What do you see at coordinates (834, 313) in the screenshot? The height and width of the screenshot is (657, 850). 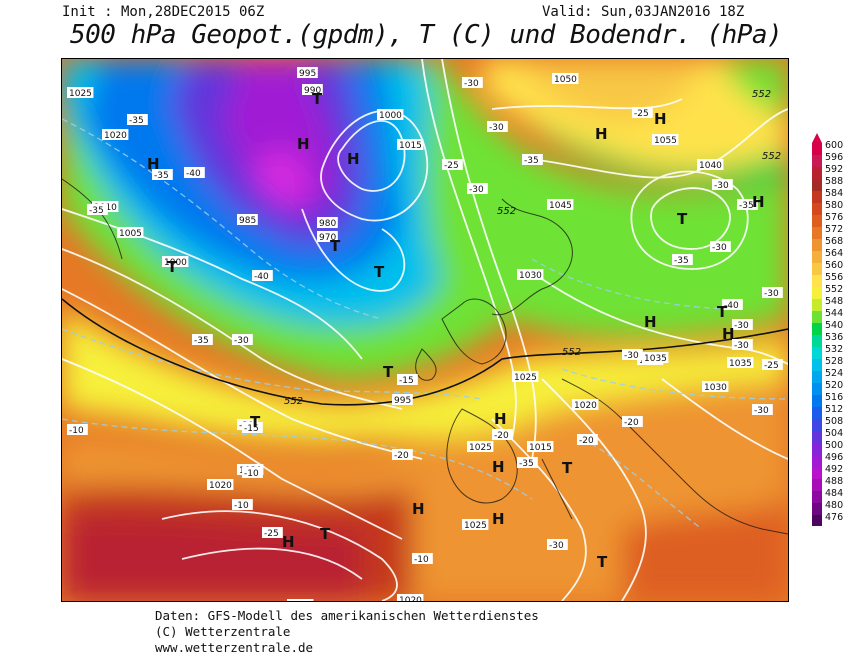 I see `legend-level-label: 544` at bounding box center [834, 313].